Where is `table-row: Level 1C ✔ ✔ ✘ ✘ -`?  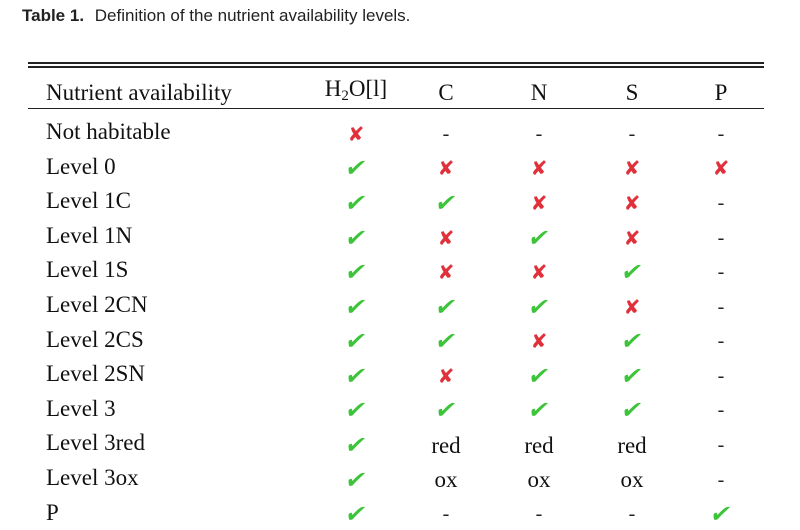
table-row: Level 1C ✔ ✔ ✘ ✘ - is located at coordinates (396, 201).